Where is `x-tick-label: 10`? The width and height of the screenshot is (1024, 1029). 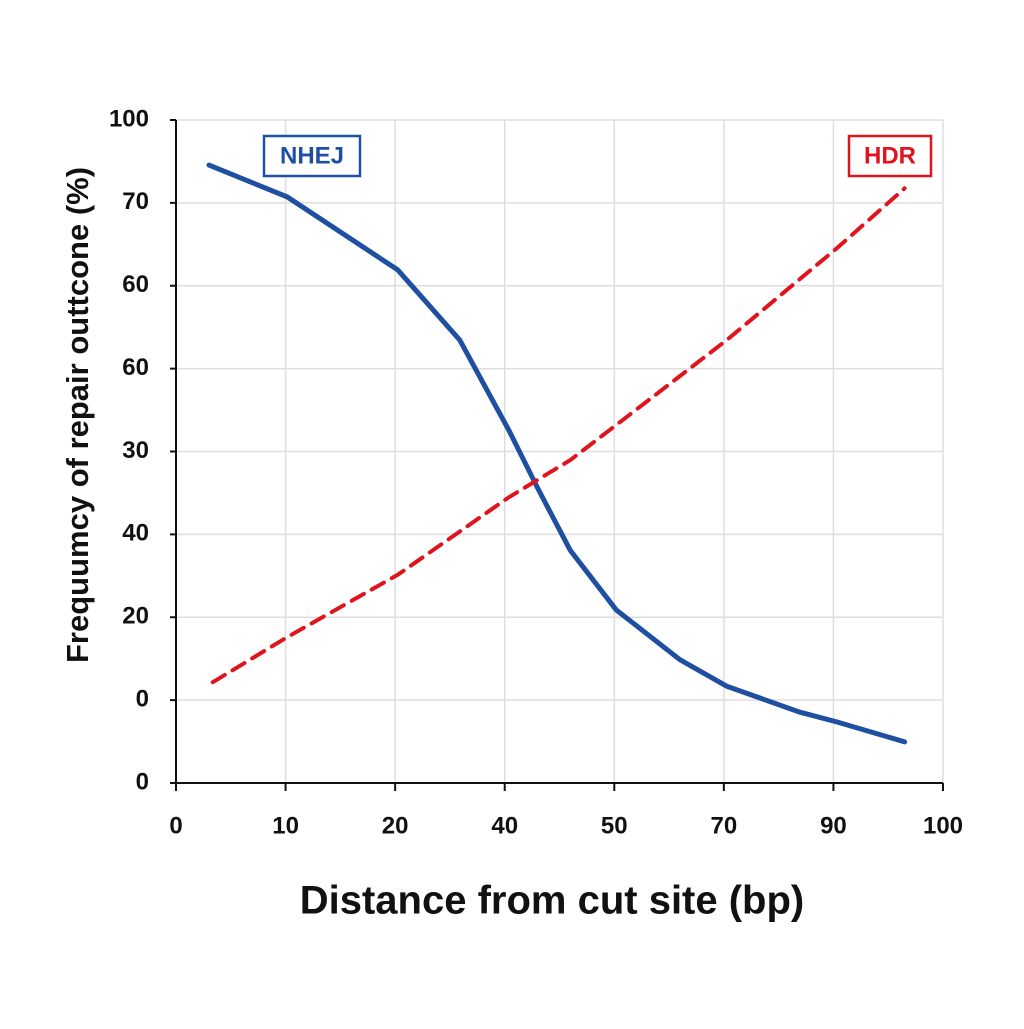
x-tick-label: 10 is located at coordinates (285, 825).